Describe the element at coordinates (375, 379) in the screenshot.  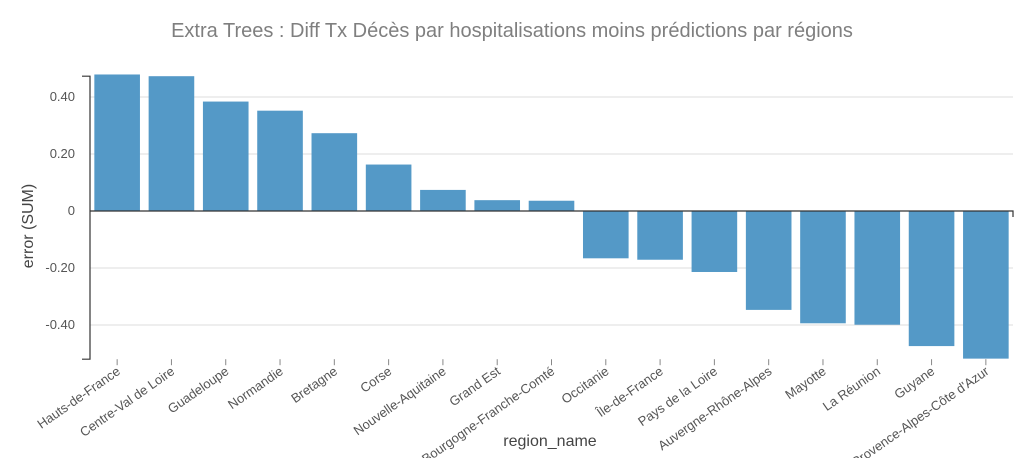
I see `x-tick-label: Corse` at that location.